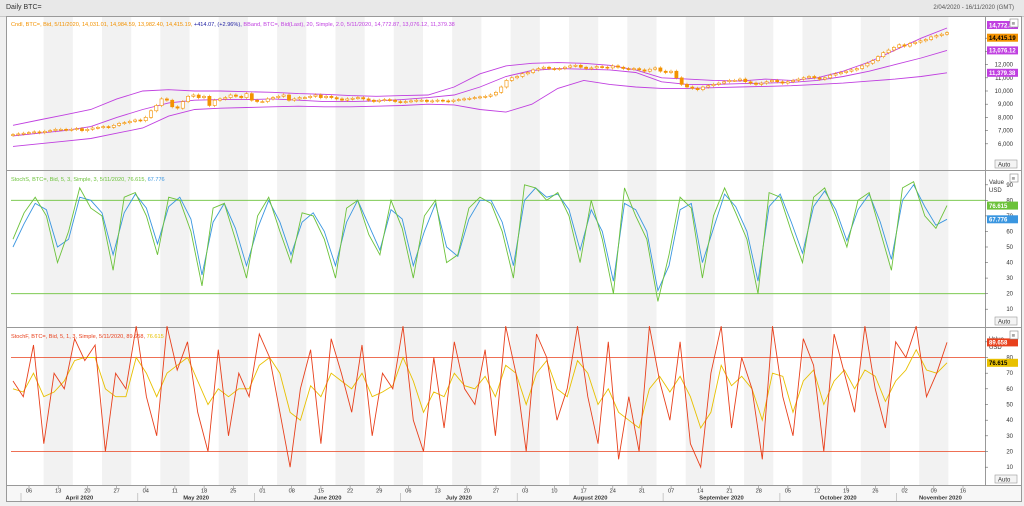 This screenshot has height=506, width=1024. Describe the element at coordinates (480, 389) in the screenshot. I see `stochf-d-line` at that location.